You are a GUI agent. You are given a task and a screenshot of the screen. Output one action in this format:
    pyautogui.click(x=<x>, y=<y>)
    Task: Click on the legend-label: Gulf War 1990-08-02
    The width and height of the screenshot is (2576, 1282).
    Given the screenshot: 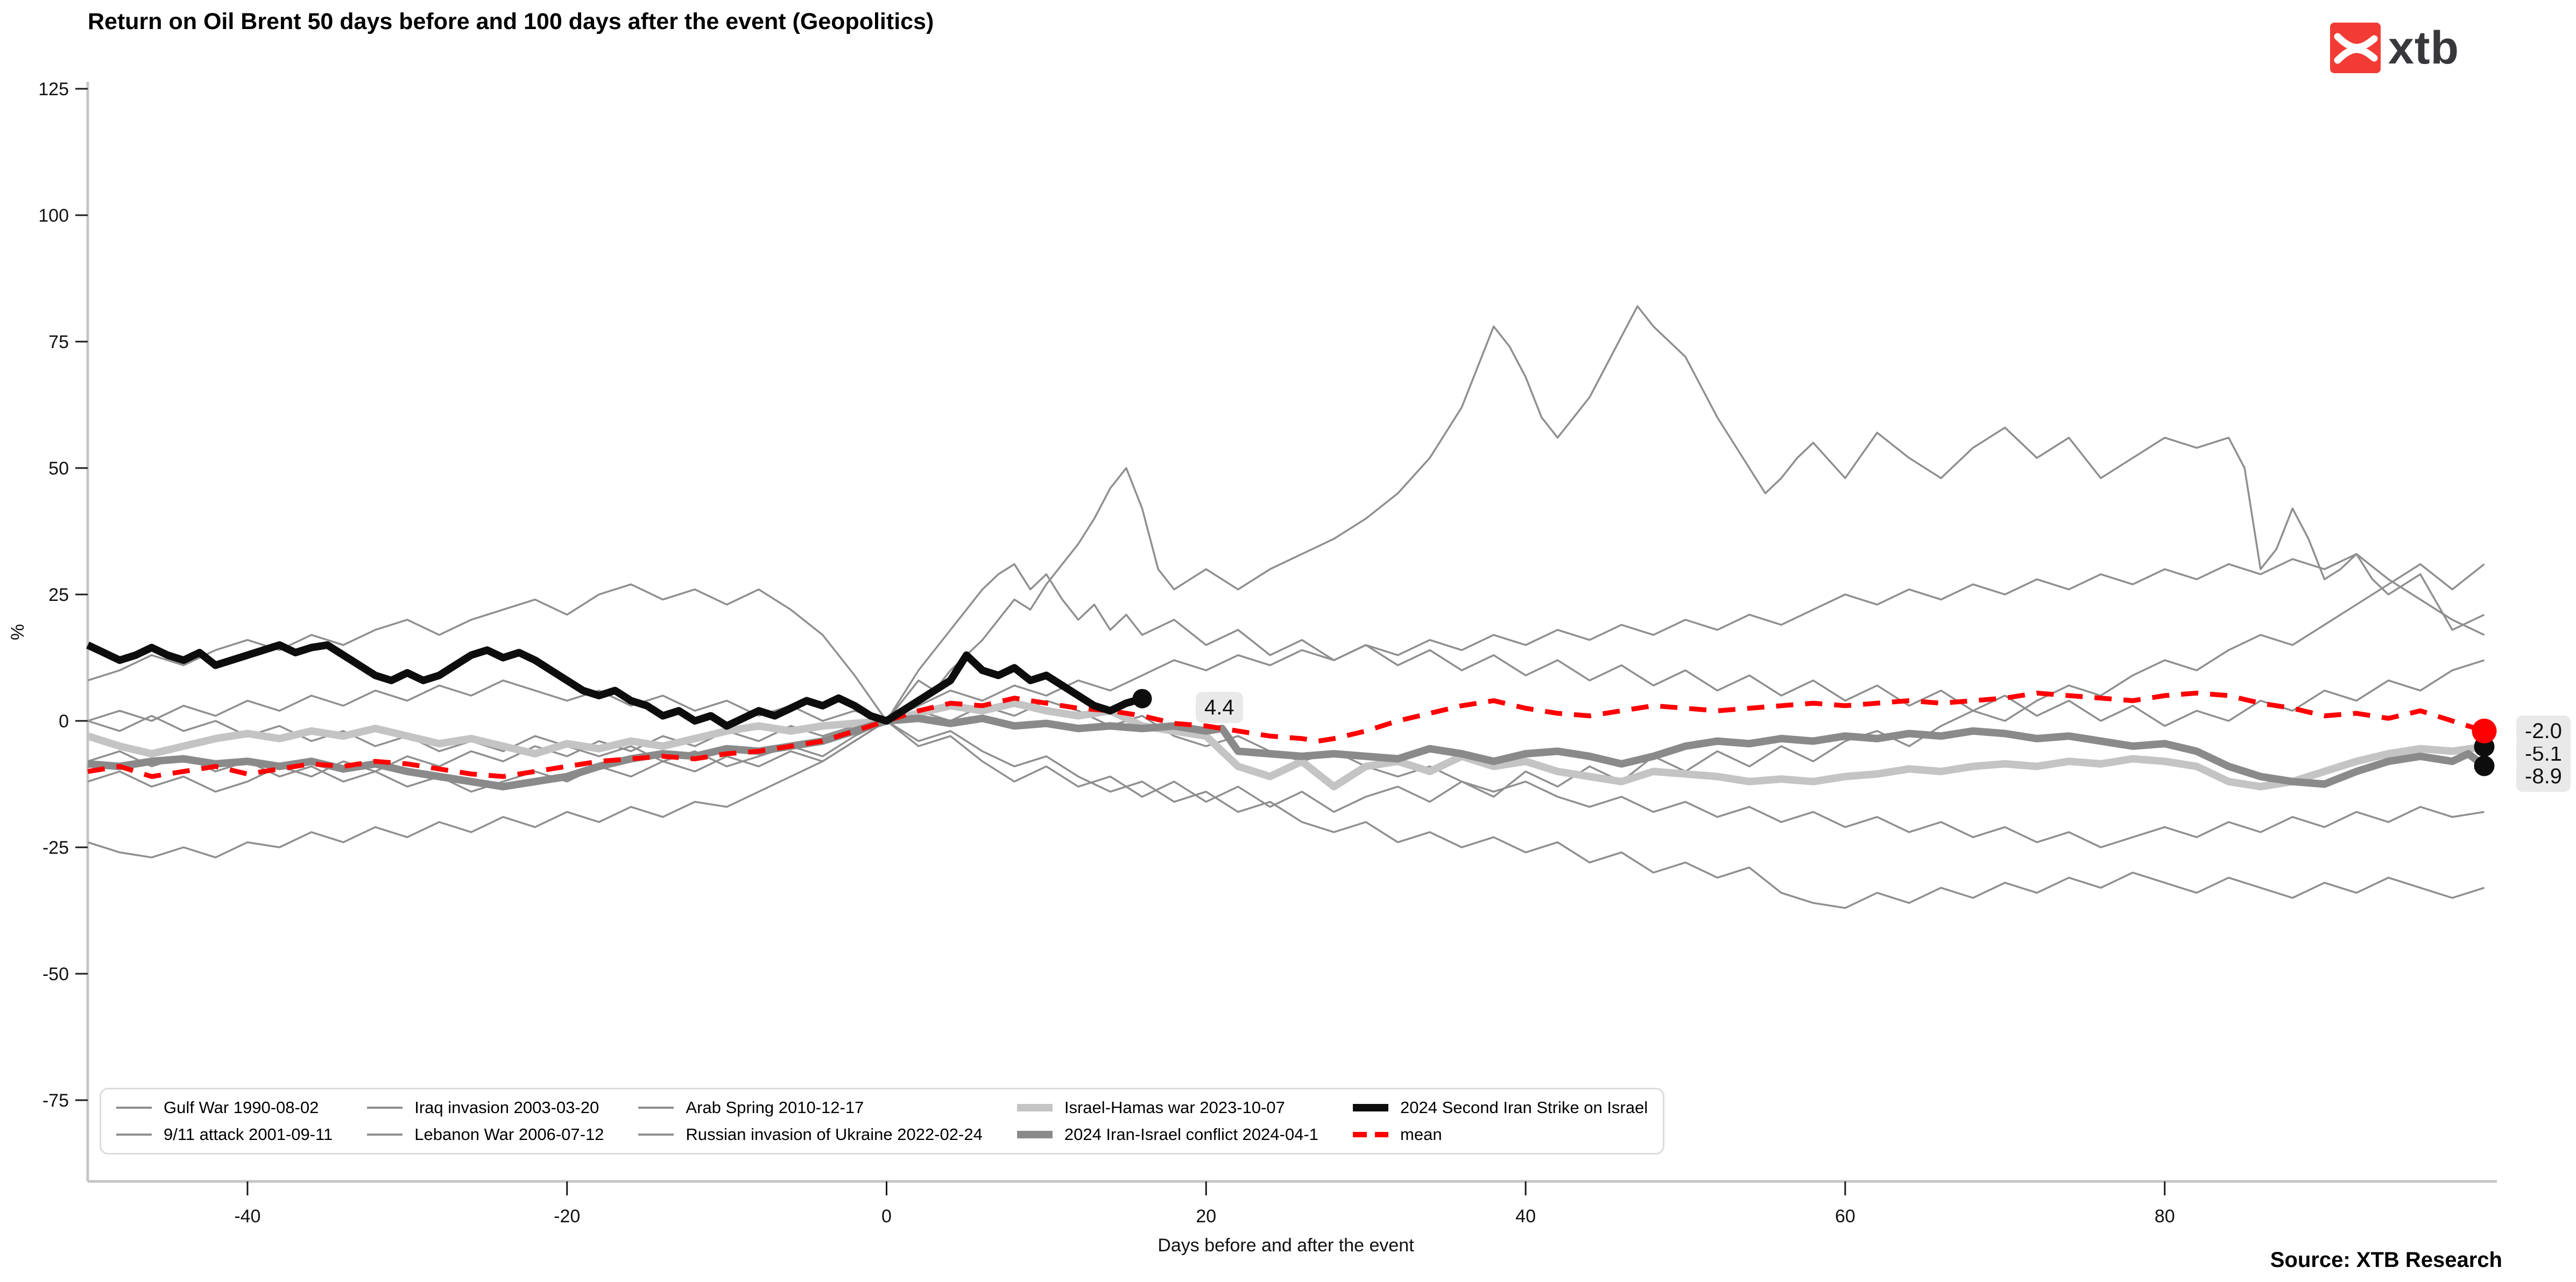 What is the action you would take?
    pyautogui.click(x=241, y=1107)
    